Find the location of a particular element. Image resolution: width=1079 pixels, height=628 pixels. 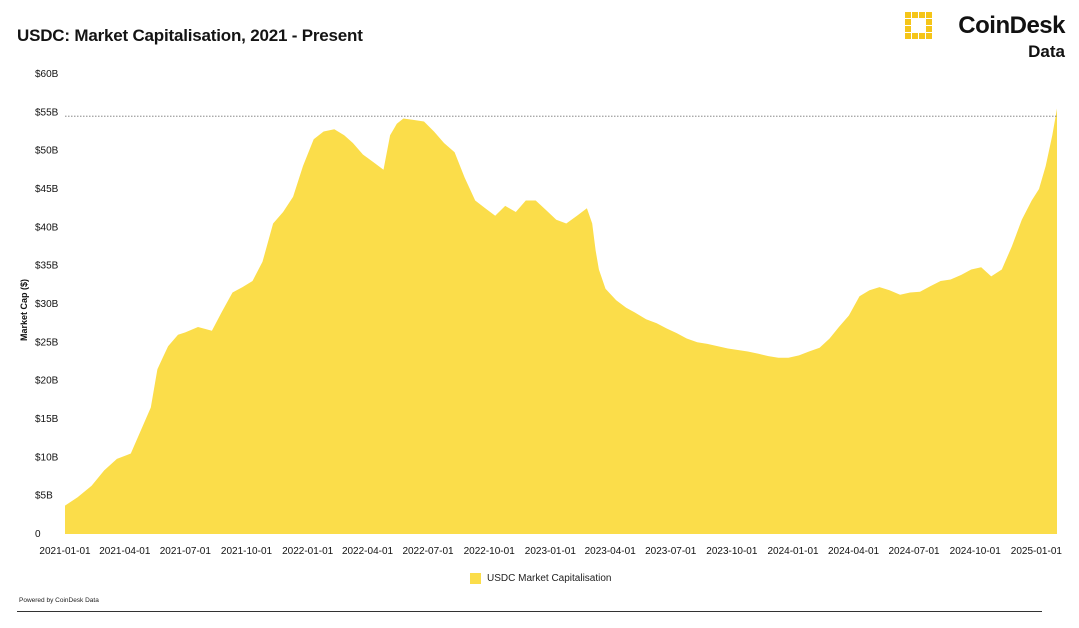

y-tick-label: $30B is located at coordinates (47, 304).